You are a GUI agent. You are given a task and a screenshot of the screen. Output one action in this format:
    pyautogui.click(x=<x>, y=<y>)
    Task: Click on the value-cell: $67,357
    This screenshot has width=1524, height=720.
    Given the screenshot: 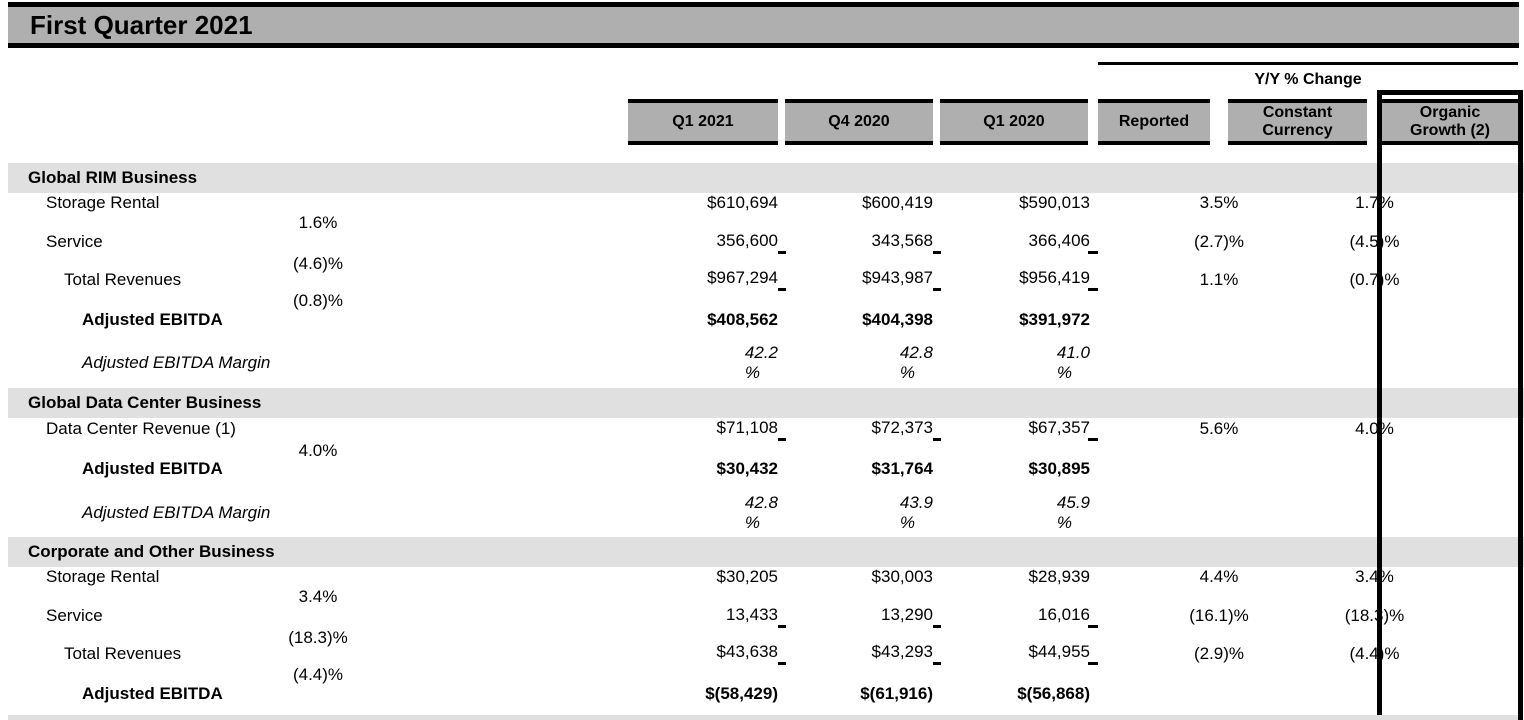 What is the action you would take?
    pyautogui.click(x=1063, y=429)
    